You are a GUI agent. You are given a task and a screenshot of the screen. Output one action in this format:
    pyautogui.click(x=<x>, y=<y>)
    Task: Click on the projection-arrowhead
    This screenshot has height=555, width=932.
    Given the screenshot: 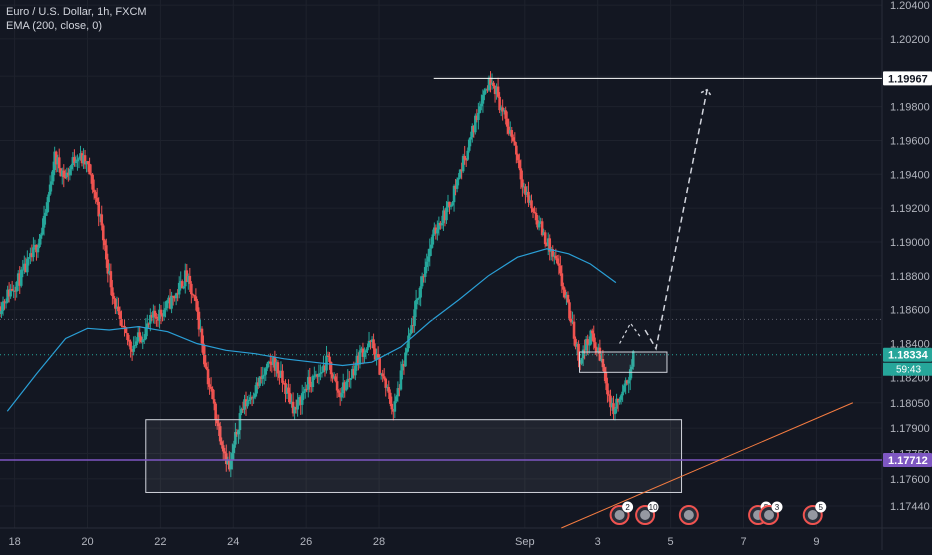 What is the action you would take?
    pyautogui.click(x=706, y=92)
    